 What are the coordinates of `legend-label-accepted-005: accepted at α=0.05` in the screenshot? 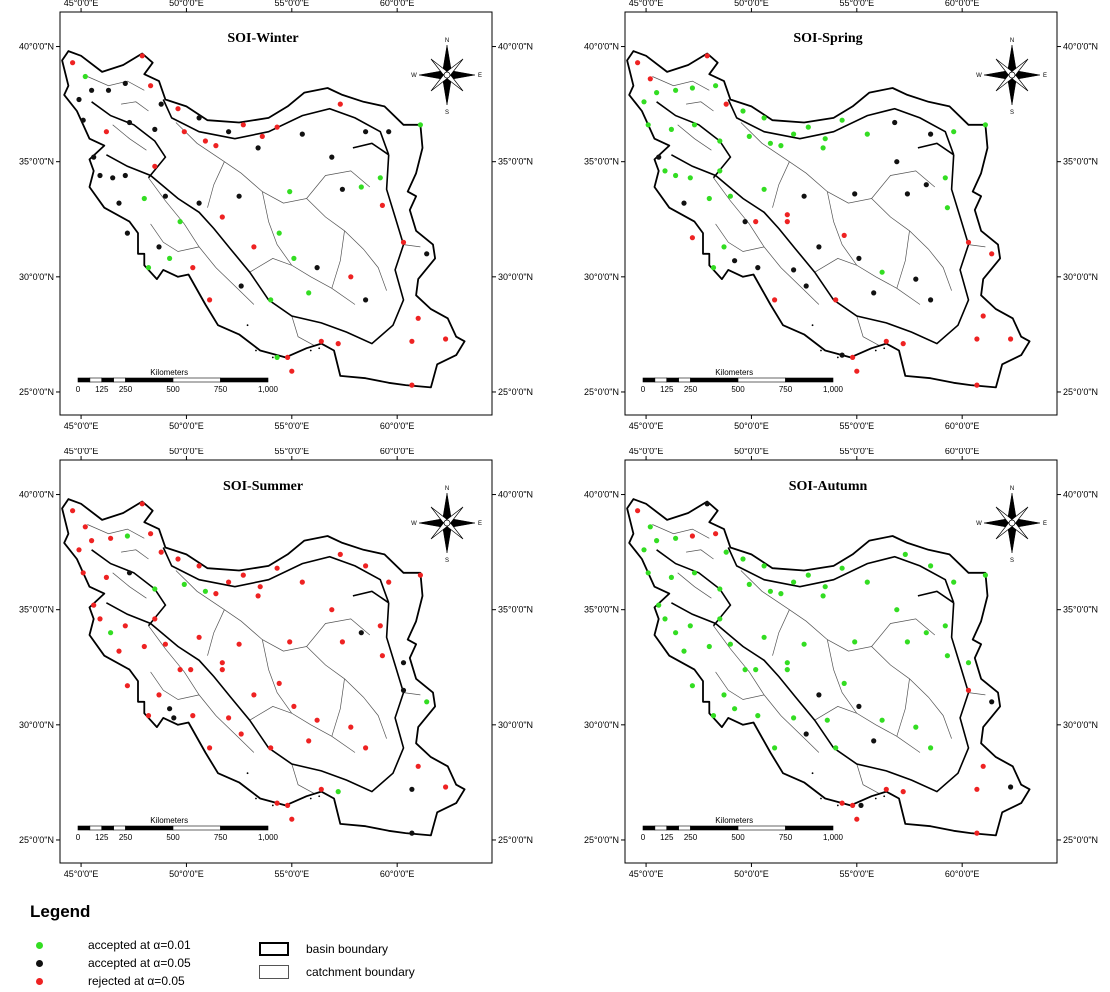 It's located at (139, 963).